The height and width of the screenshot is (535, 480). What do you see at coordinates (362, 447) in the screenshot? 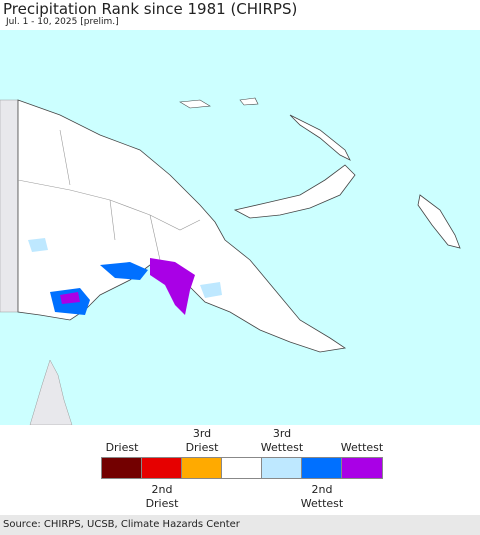
I see `legend-label: Wettest` at bounding box center [362, 447].